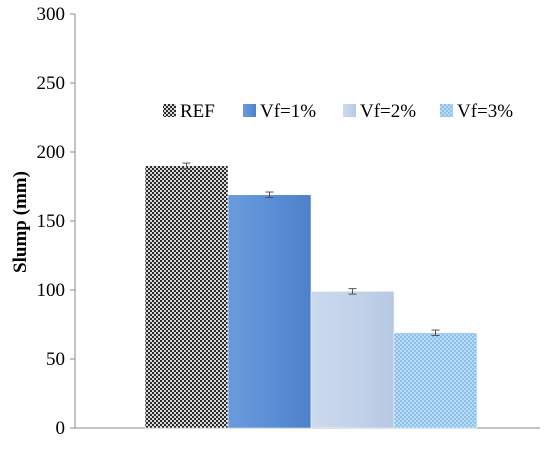 The image size is (550, 452). What do you see at coordinates (485, 111) in the screenshot?
I see `legend-label: Vf=3%` at bounding box center [485, 111].